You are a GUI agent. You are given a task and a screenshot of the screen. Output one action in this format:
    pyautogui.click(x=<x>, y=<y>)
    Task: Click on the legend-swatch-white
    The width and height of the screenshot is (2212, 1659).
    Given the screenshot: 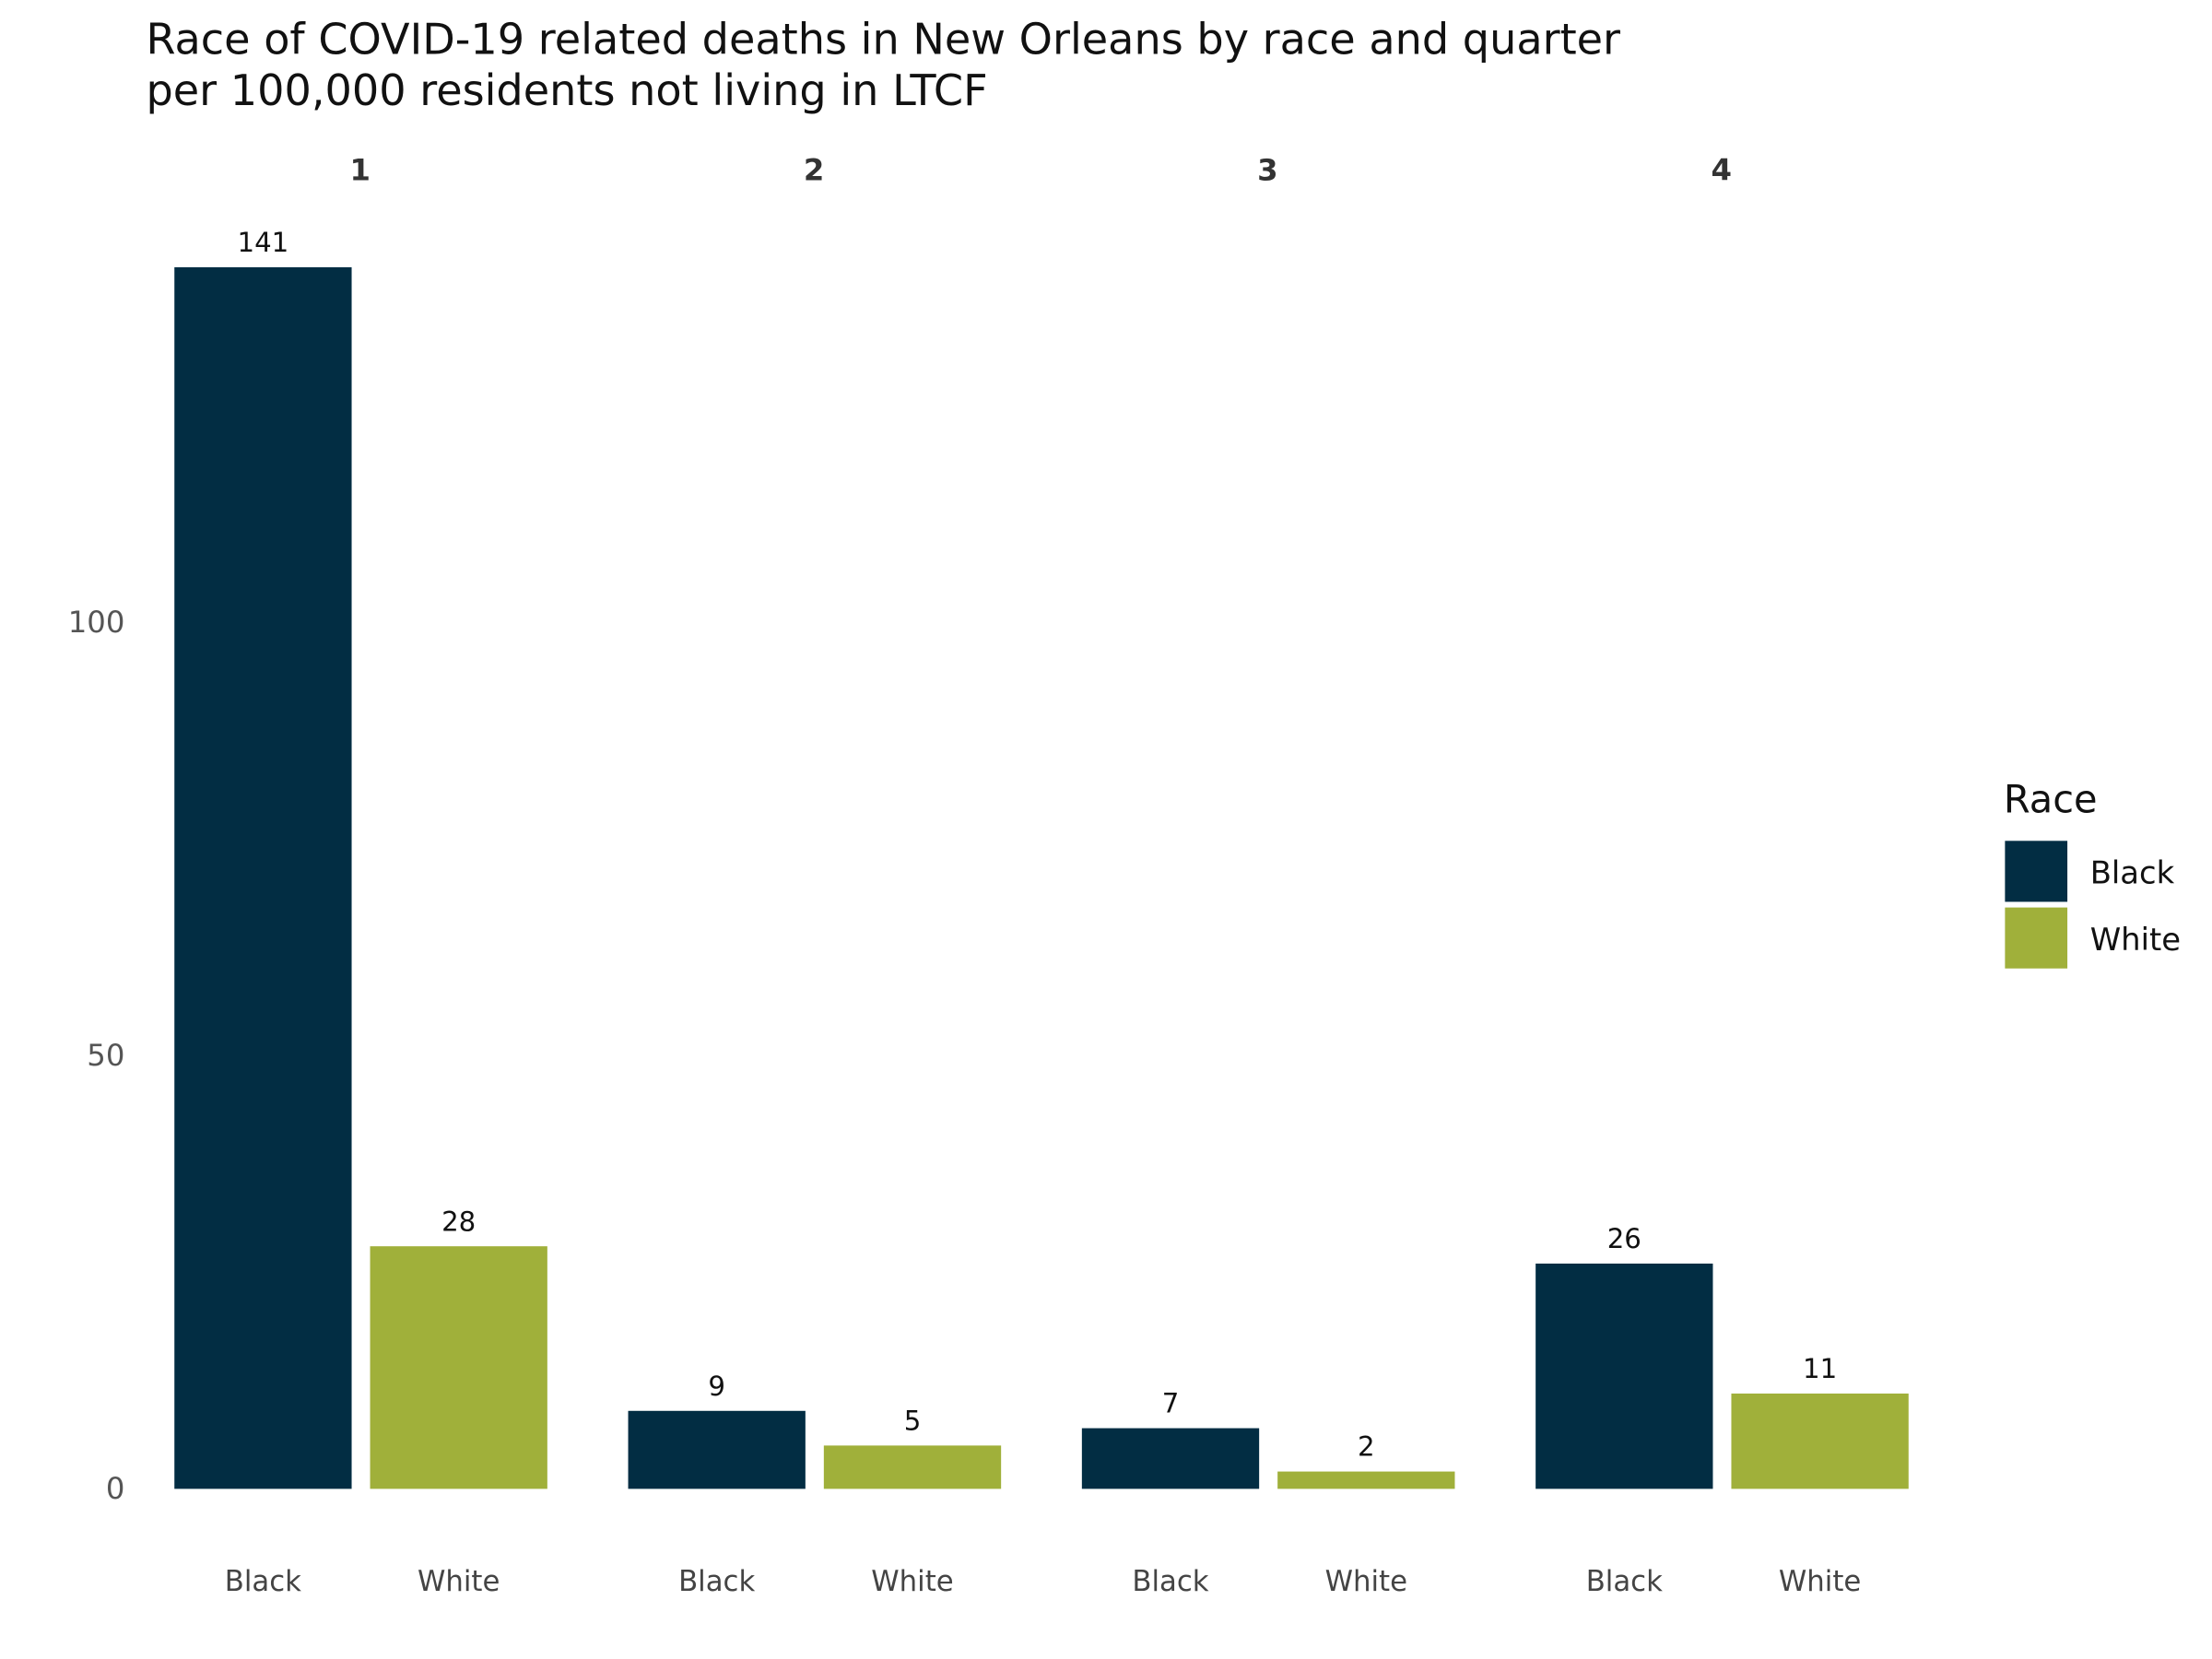 What is the action you would take?
    pyautogui.click(x=2036, y=938)
    